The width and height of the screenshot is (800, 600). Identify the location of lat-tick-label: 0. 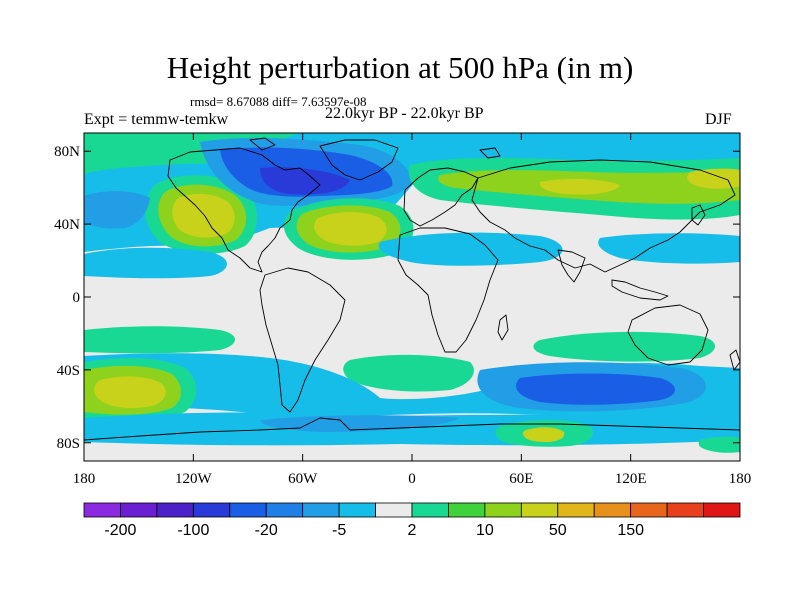
(77, 298).